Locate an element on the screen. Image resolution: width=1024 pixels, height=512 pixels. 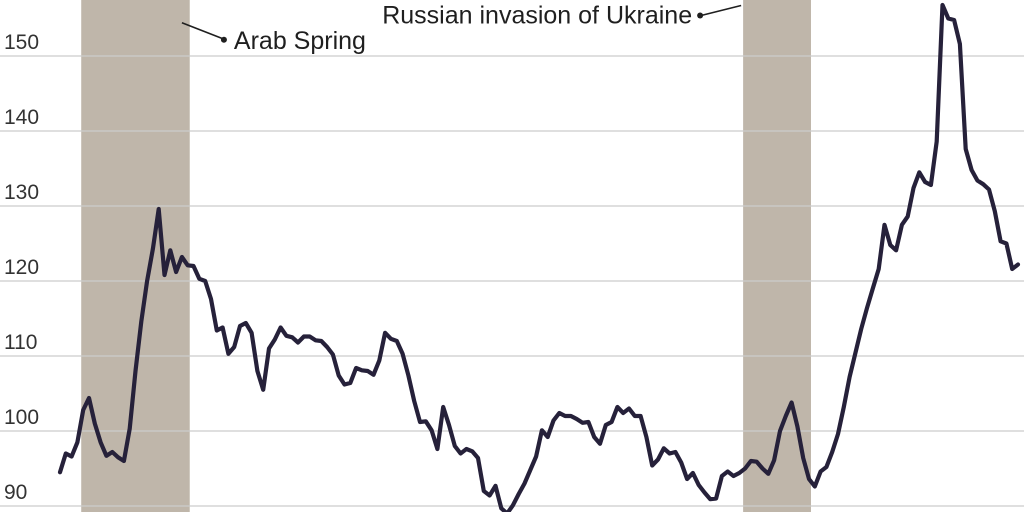
y-tick-label-140: 140 is located at coordinates (21, 117).